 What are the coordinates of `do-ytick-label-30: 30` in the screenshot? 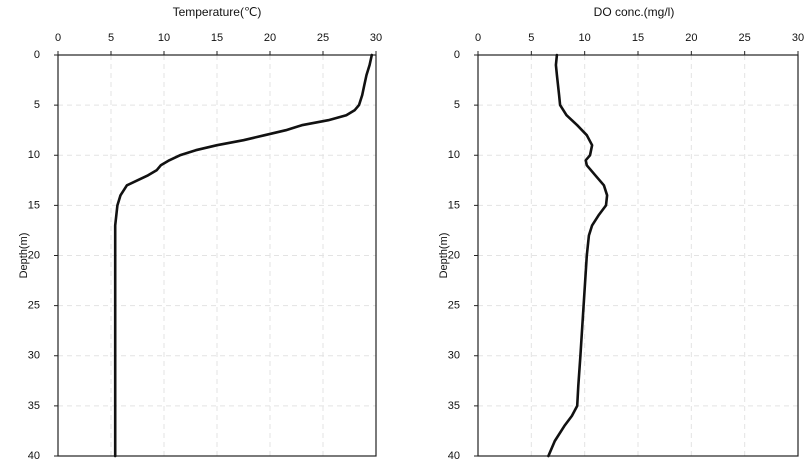 It's located at (454, 356).